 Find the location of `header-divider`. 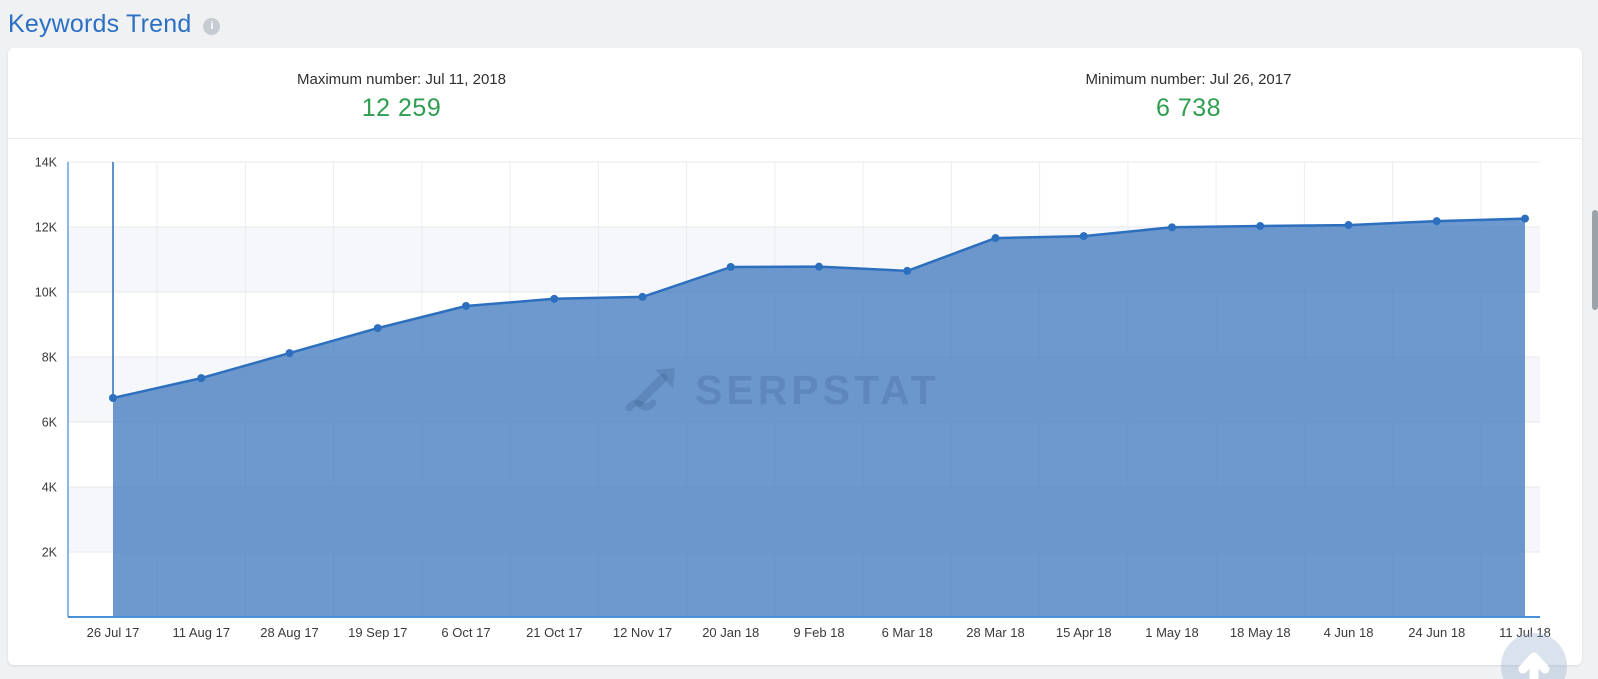

header-divider is located at coordinates (795, 138).